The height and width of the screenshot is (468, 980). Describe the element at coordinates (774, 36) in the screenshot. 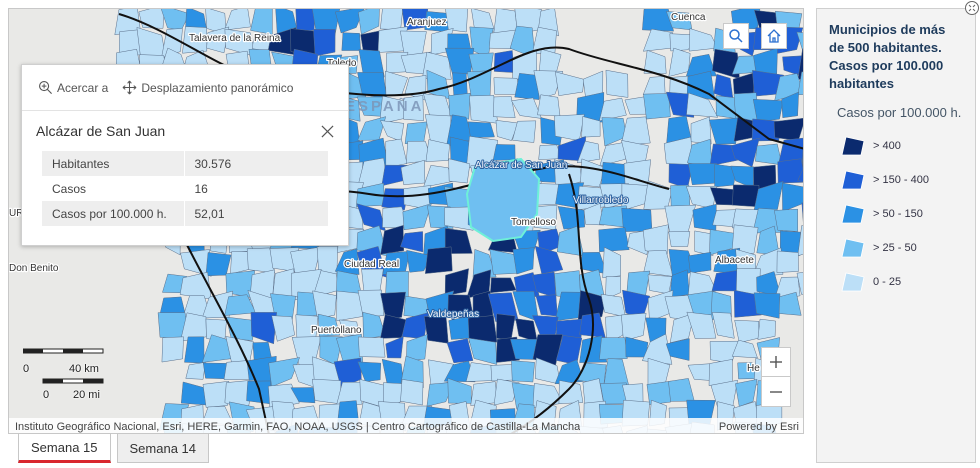

I see `home-button` at that location.